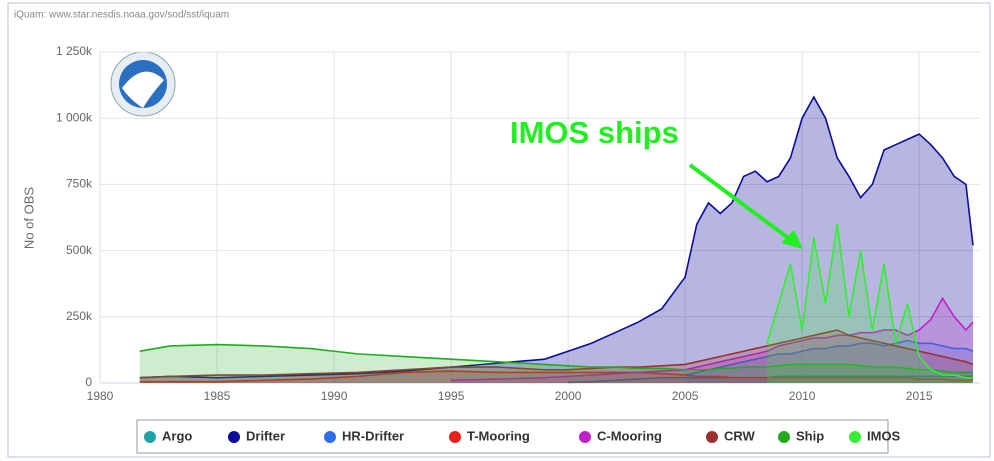 The width and height of the screenshot is (994, 461). What do you see at coordinates (884, 435) in the screenshot?
I see `legend-label: IMOS` at bounding box center [884, 435].